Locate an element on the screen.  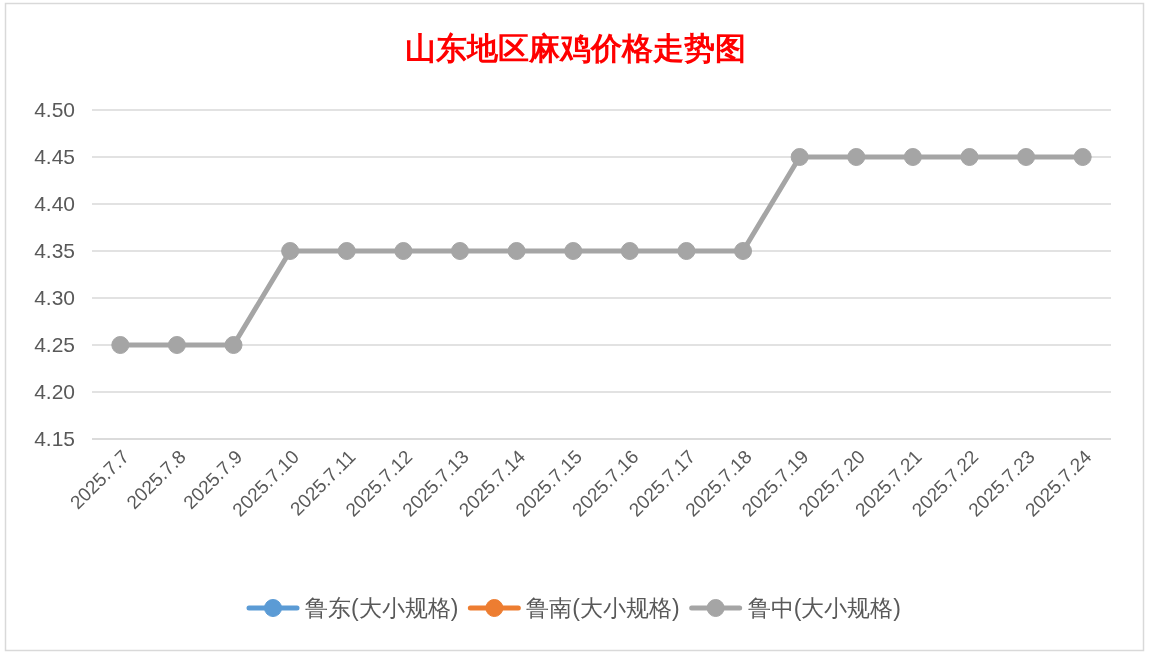
y-tick-label: 4.15 is located at coordinates (54, 438).